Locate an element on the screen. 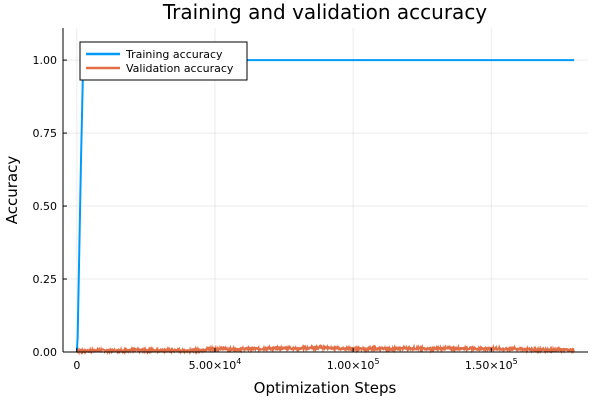 This screenshot has height=404, width=600. x-tick-label: 1.50×10⁵ is located at coordinates (491, 364).